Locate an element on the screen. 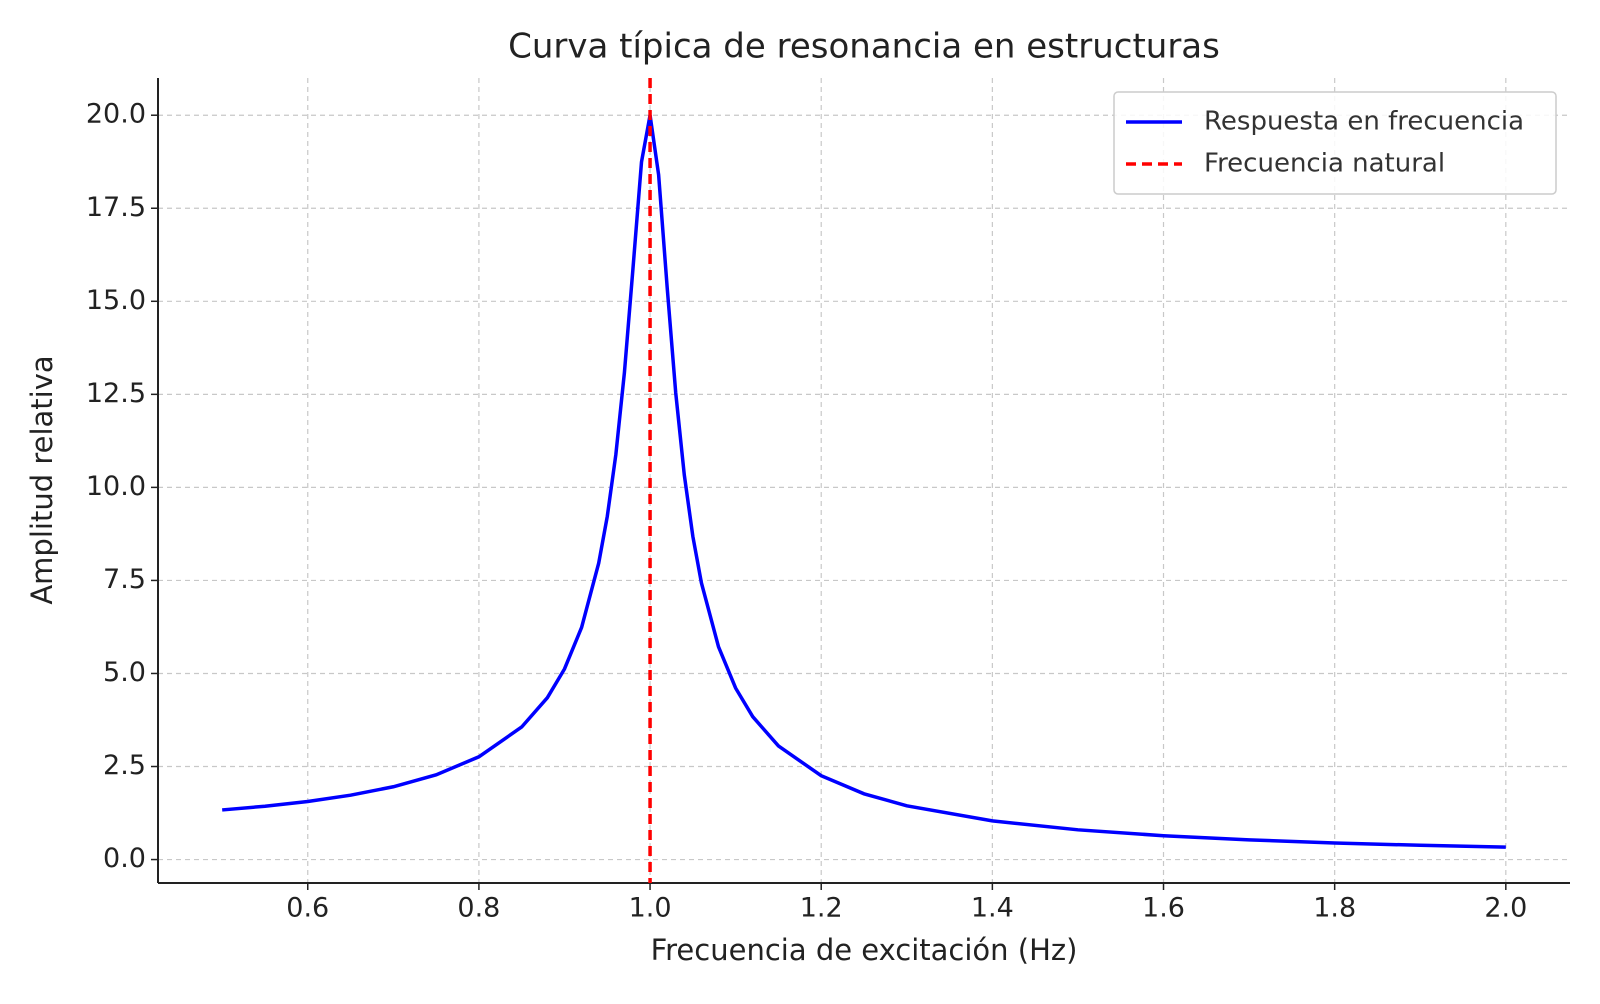 The width and height of the screenshot is (1600, 1004). x-tick-label: 1.4 is located at coordinates (992, 908).